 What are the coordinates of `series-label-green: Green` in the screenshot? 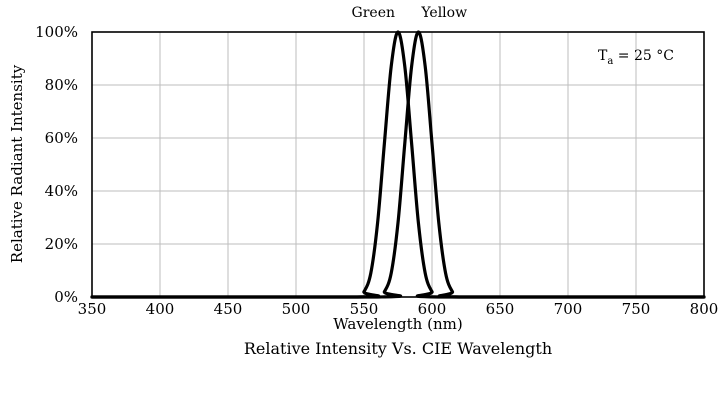 It's located at (373, 13).